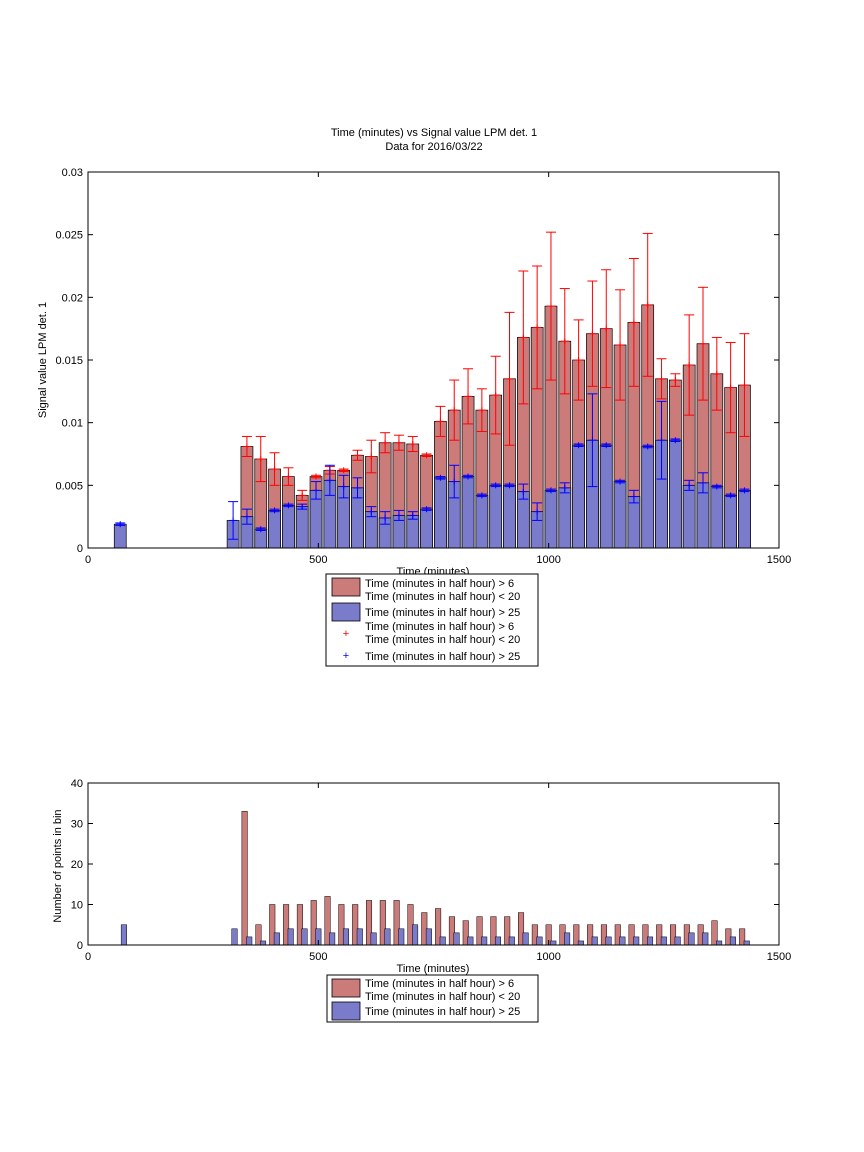 This screenshot has width=864, height=1152. I want to click on series-blue-errorbars, so click(432, 466).